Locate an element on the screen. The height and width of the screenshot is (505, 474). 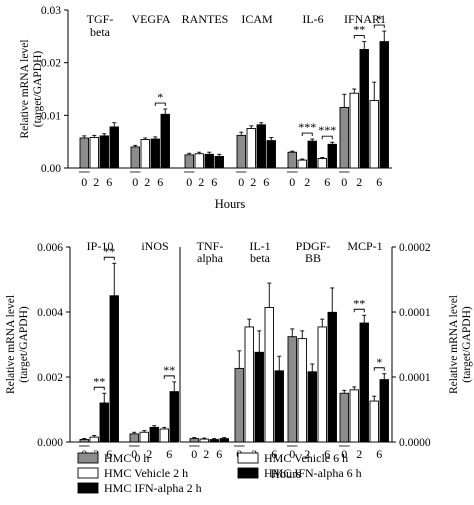
top-group-label: ICAM is located at coordinates (257, 19).